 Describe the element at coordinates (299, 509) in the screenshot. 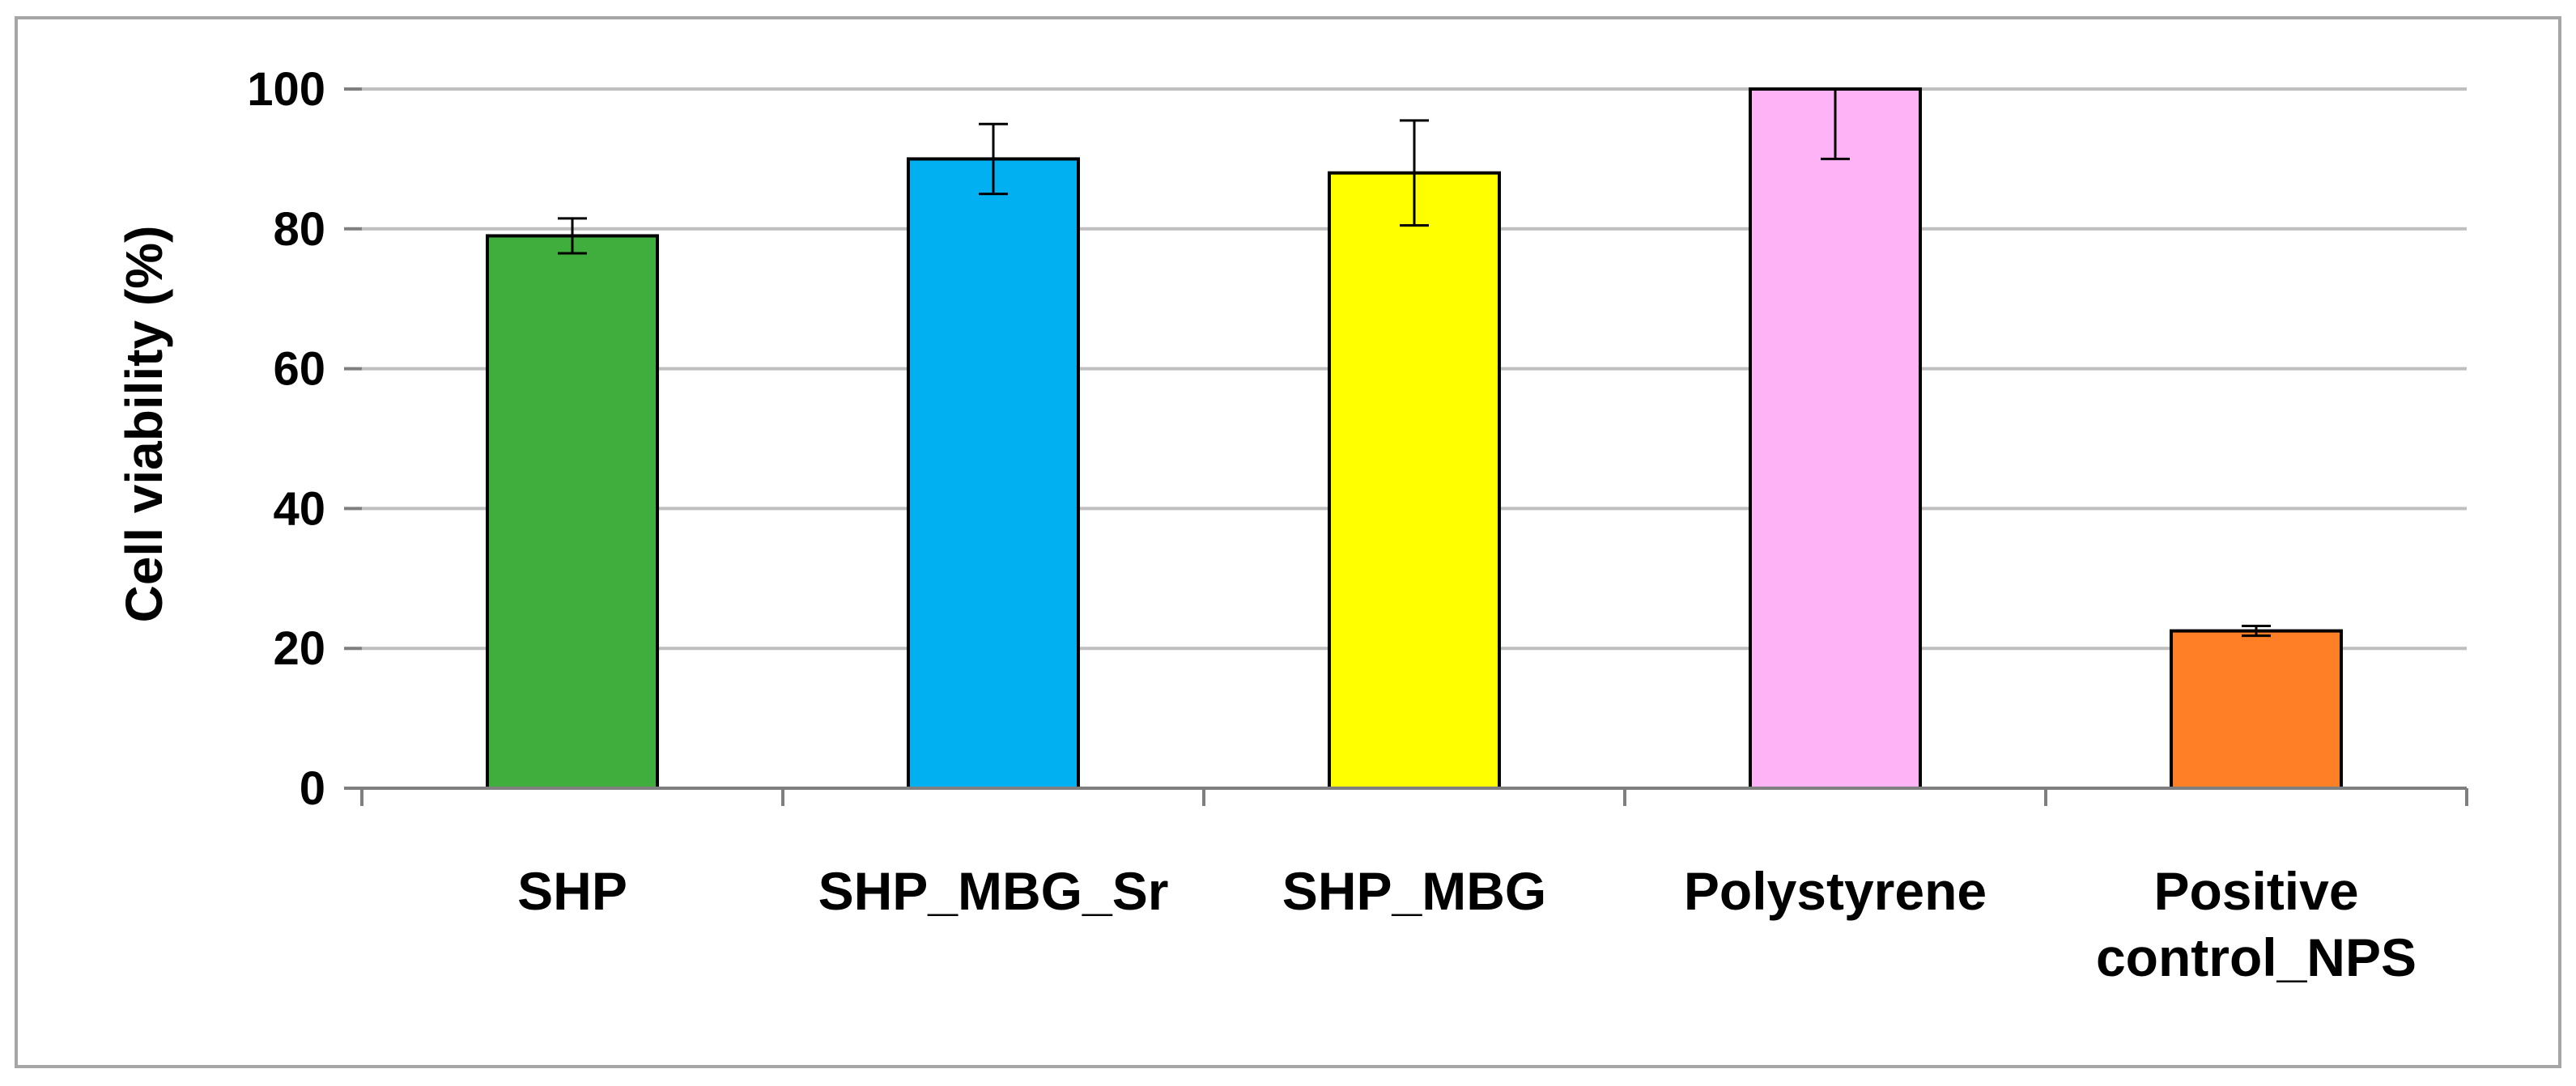

I see `y-tick-label: 40` at that location.